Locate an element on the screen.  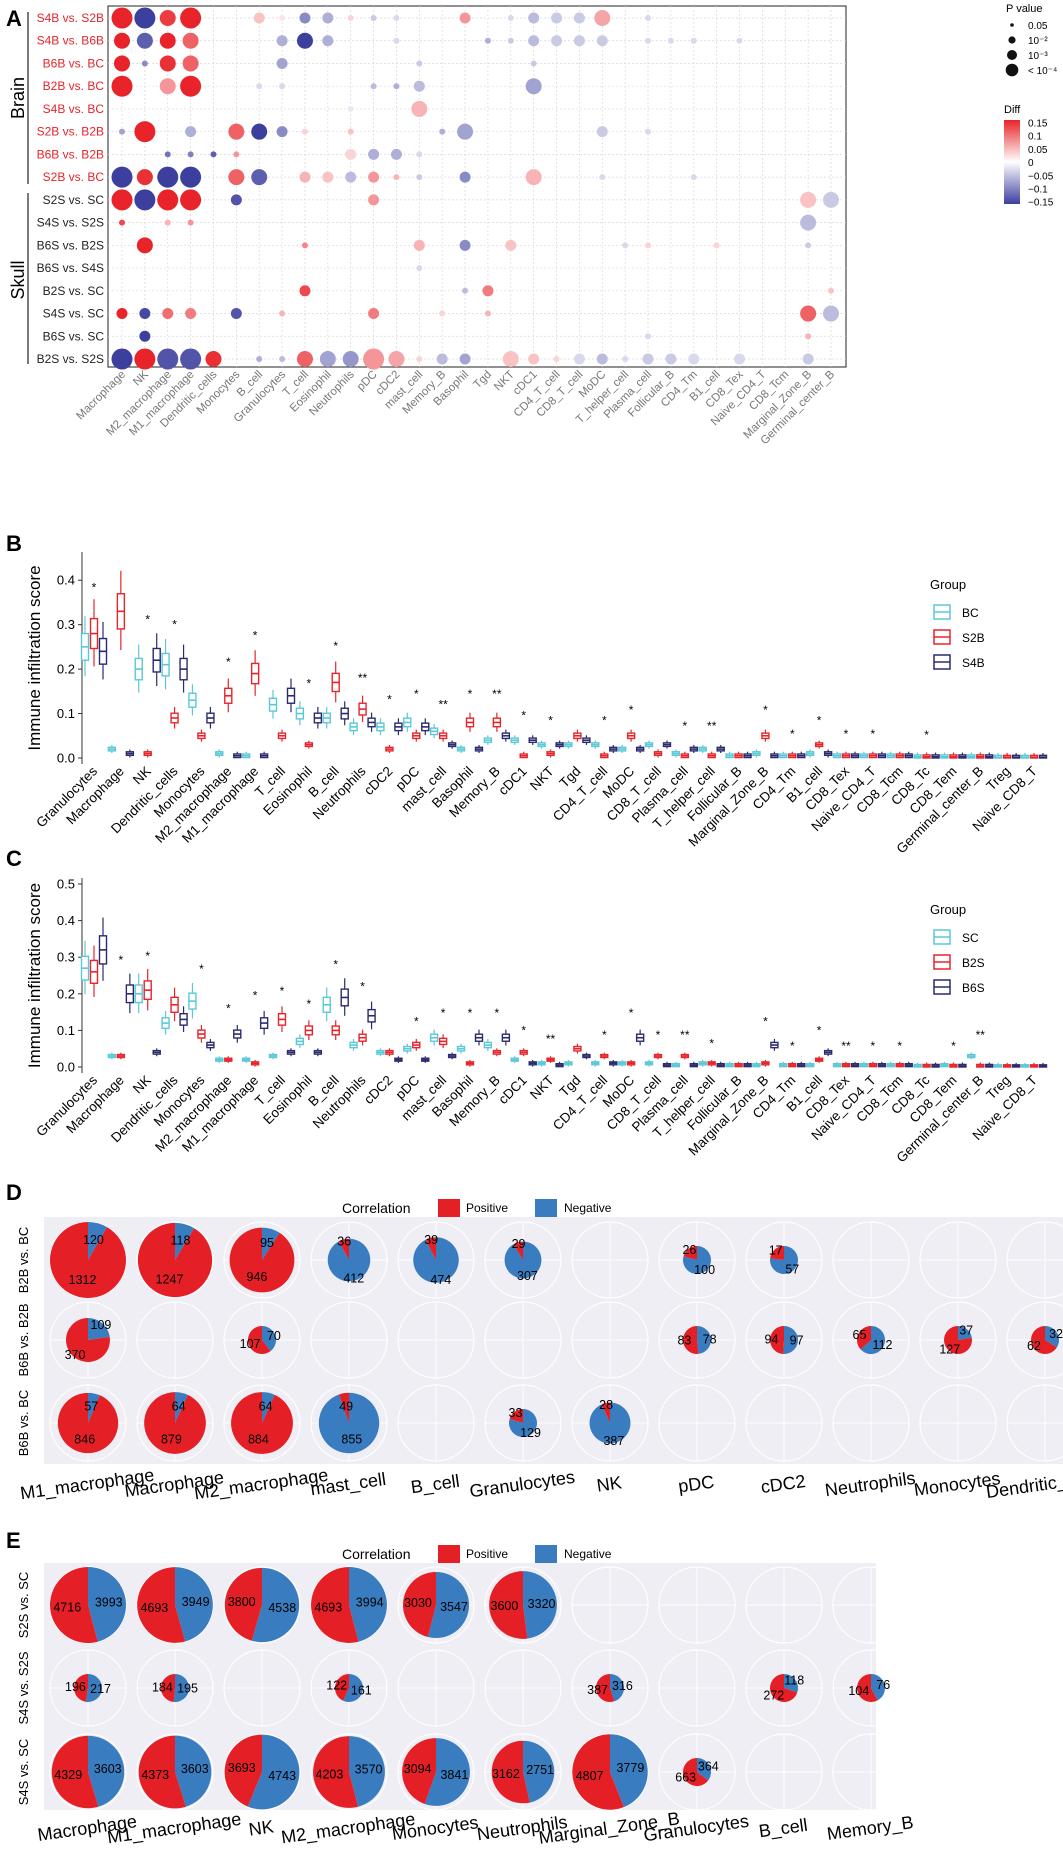
pie-negative-count: 109 is located at coordinates (101, 1325).